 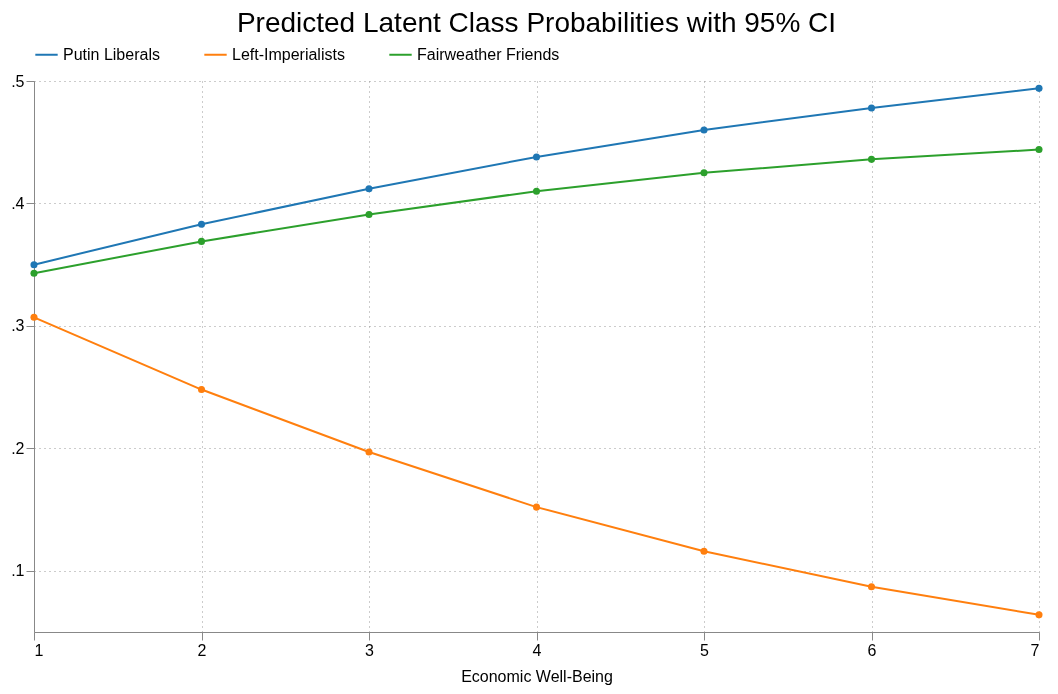 What do you see at coordinates (488, 54) in the screenshot?
I see `legend-label: Fairweather Friends` at bounding box center [488, 54].